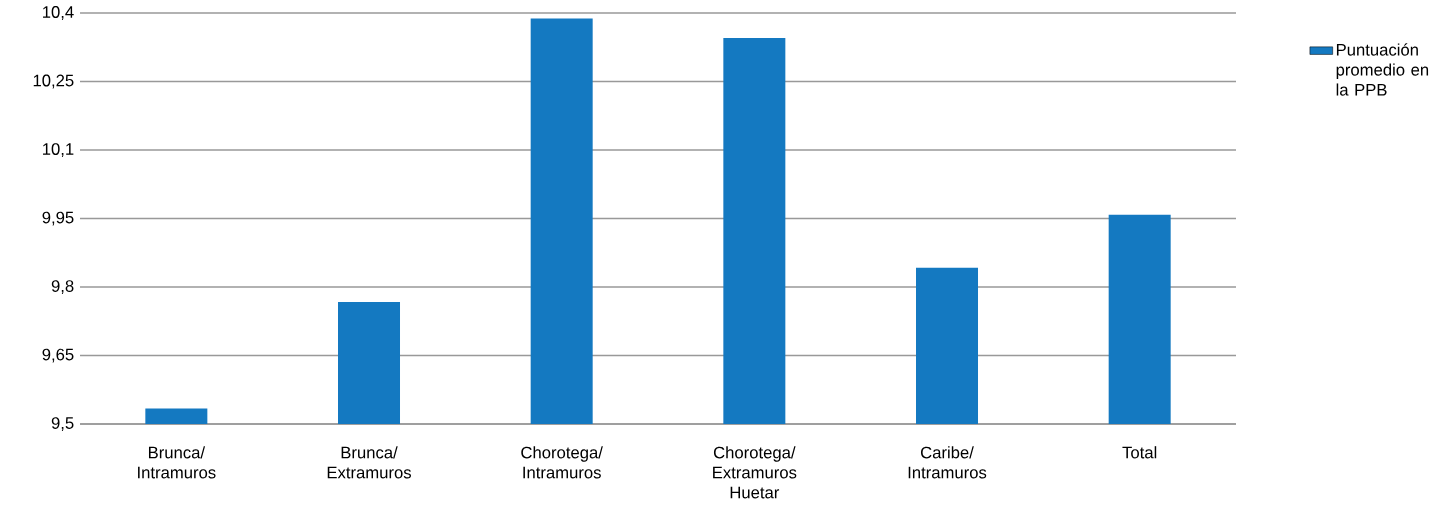 The height and width of the screenshot is (522, 1437). I want to click on y-tick-label: 9,8, so click(62, 287).